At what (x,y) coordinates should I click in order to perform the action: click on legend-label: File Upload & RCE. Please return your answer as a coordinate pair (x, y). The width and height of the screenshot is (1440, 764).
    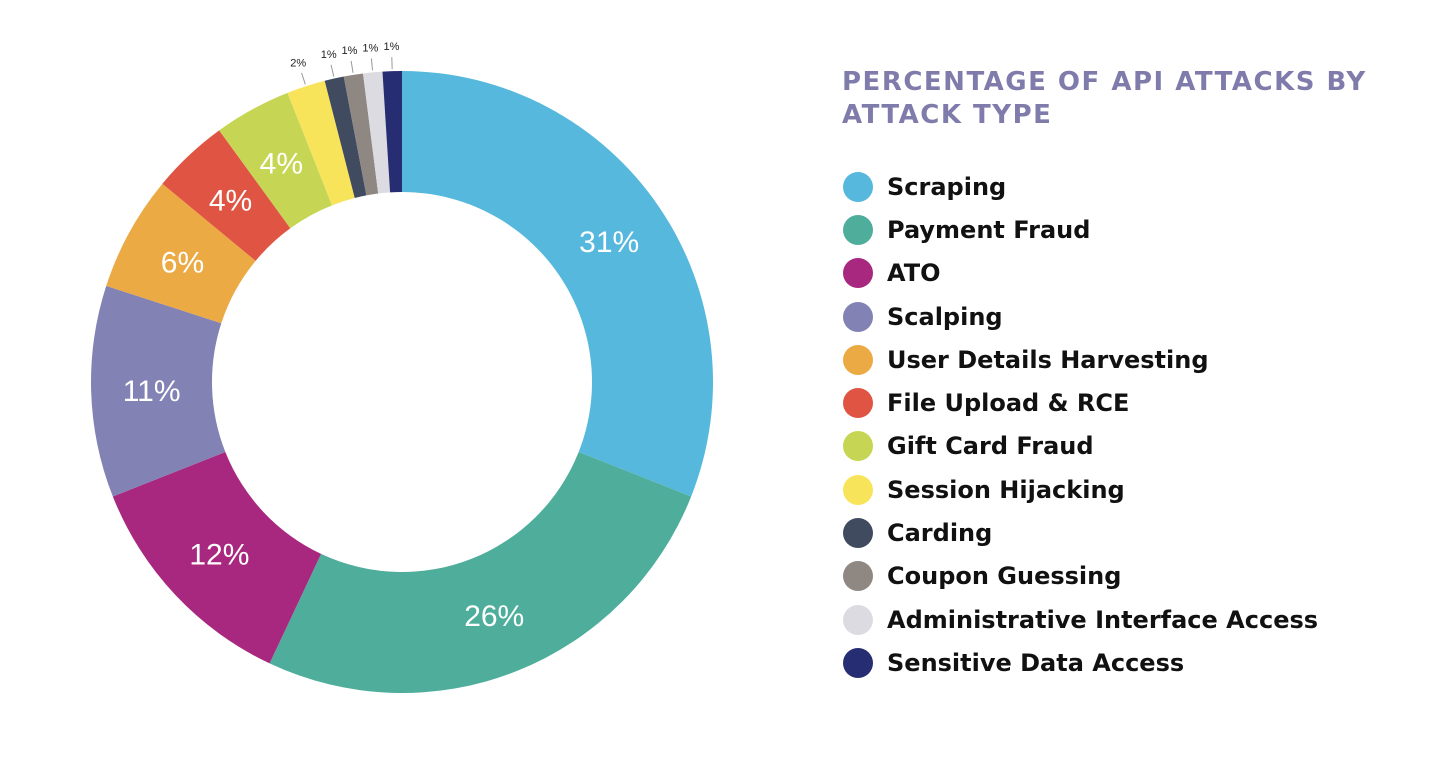
    Looking at the image, I should click on (1008, 403).